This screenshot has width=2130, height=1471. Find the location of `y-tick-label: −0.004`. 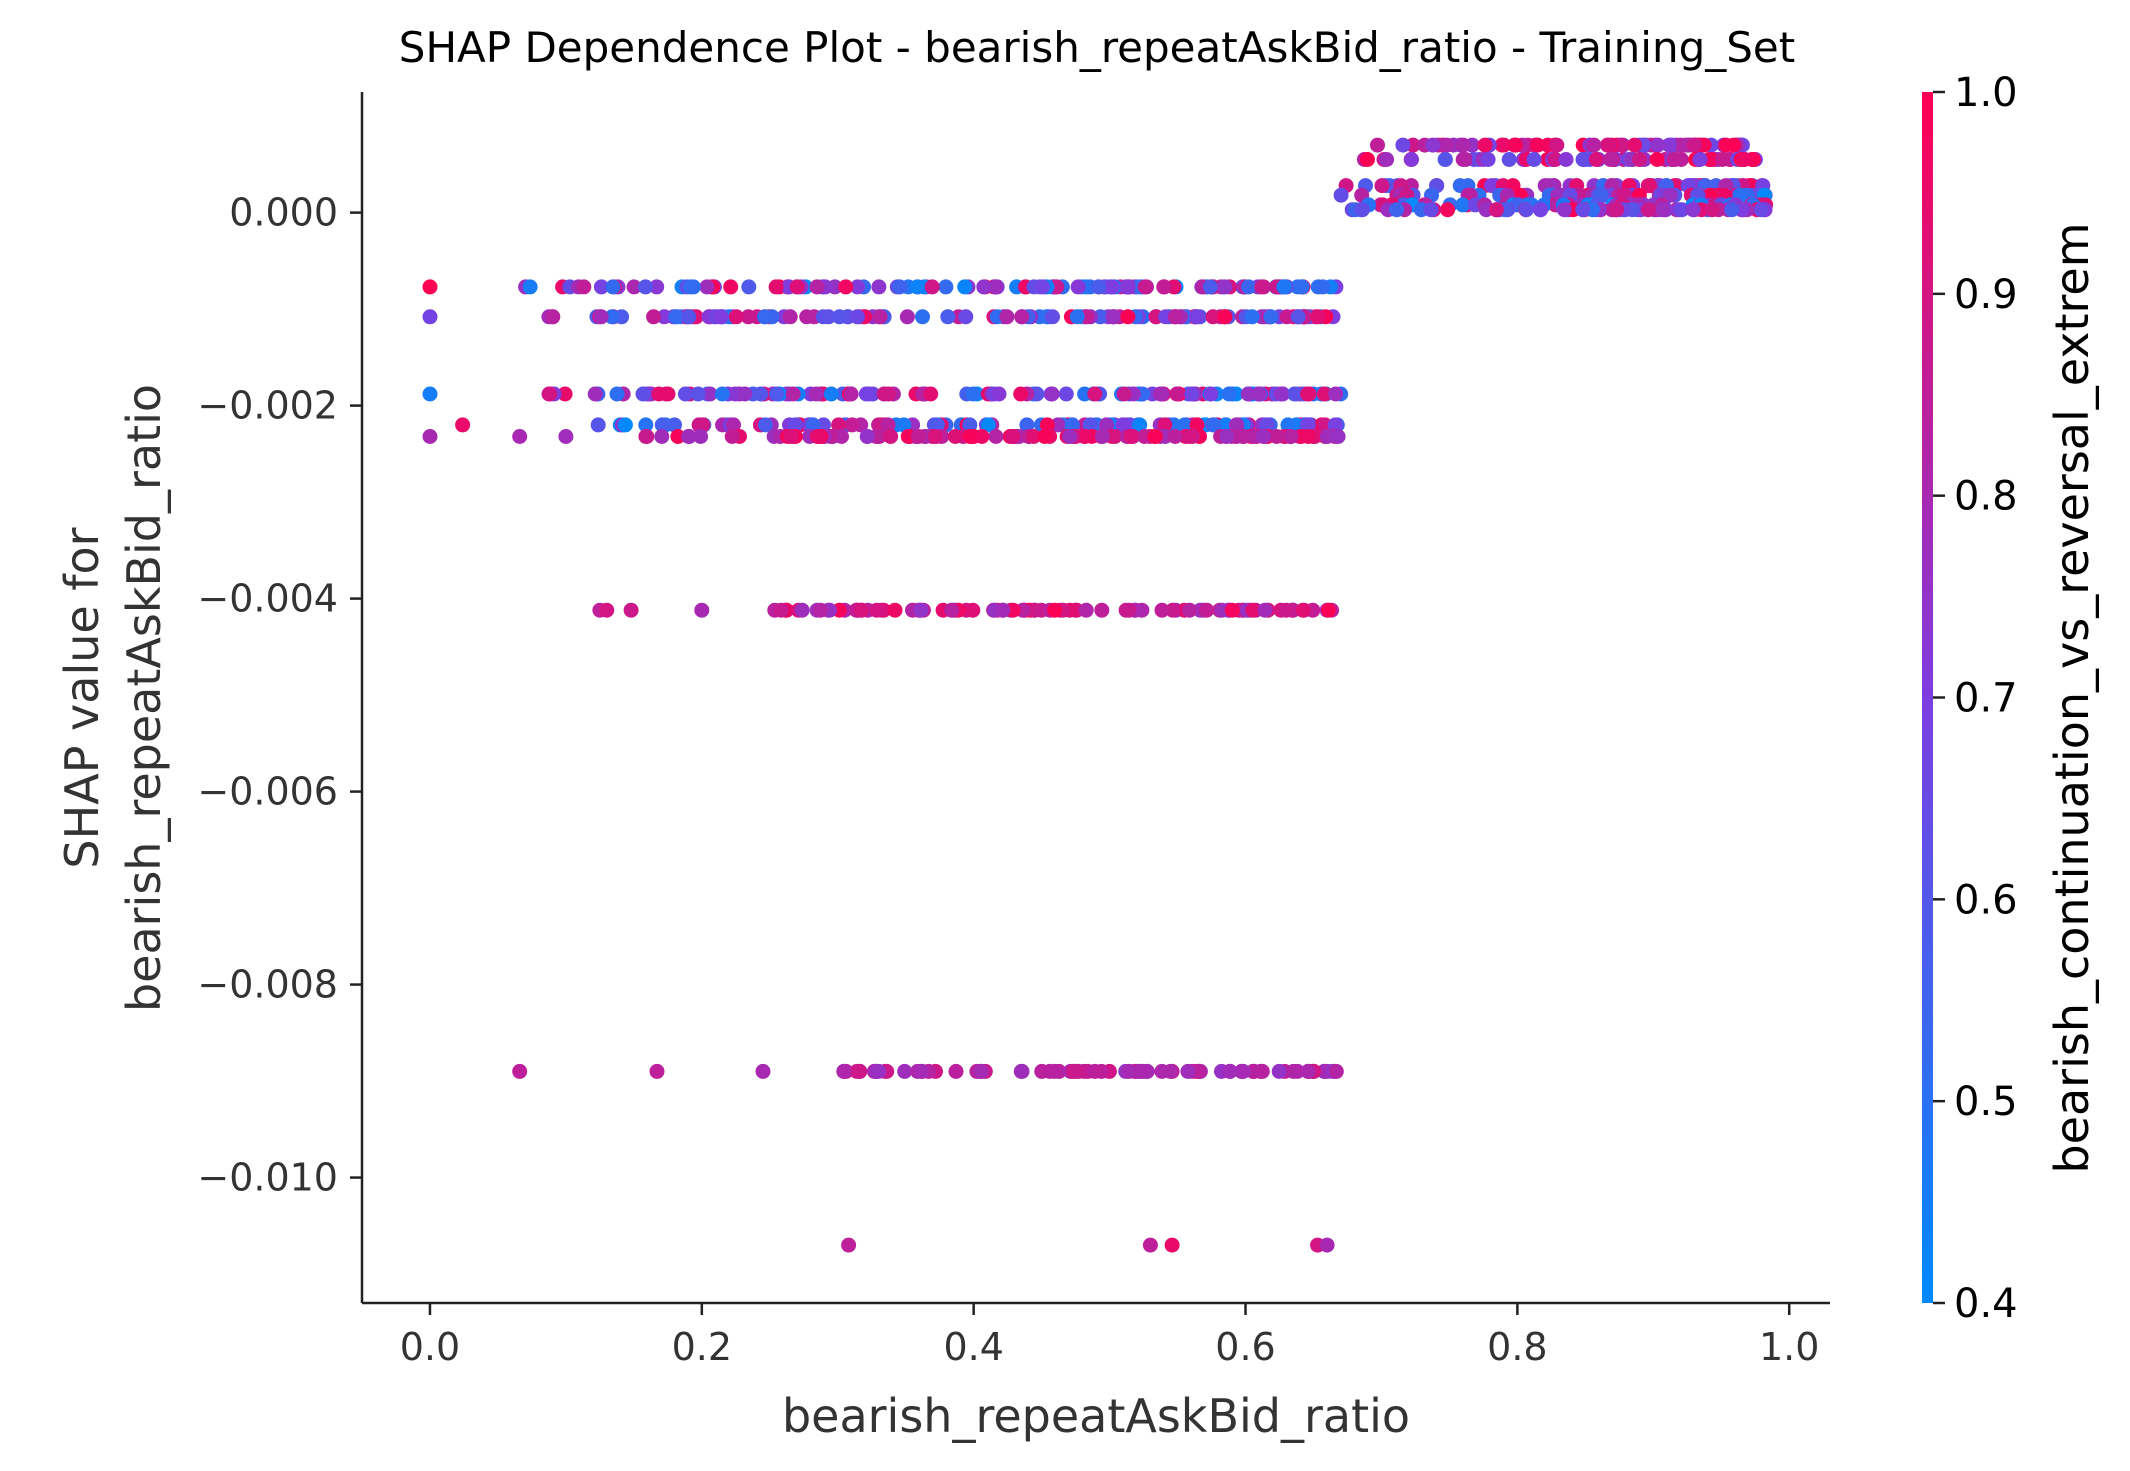

y-tick-label: −0.004 is located at coordinates (267, 599).